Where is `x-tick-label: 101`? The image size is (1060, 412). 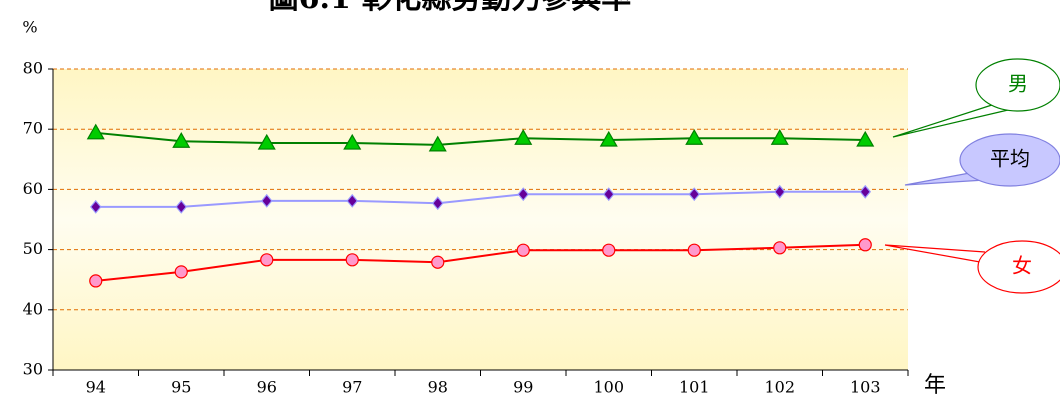
x-tick-label: 101 is located at coordinates (694, 387).